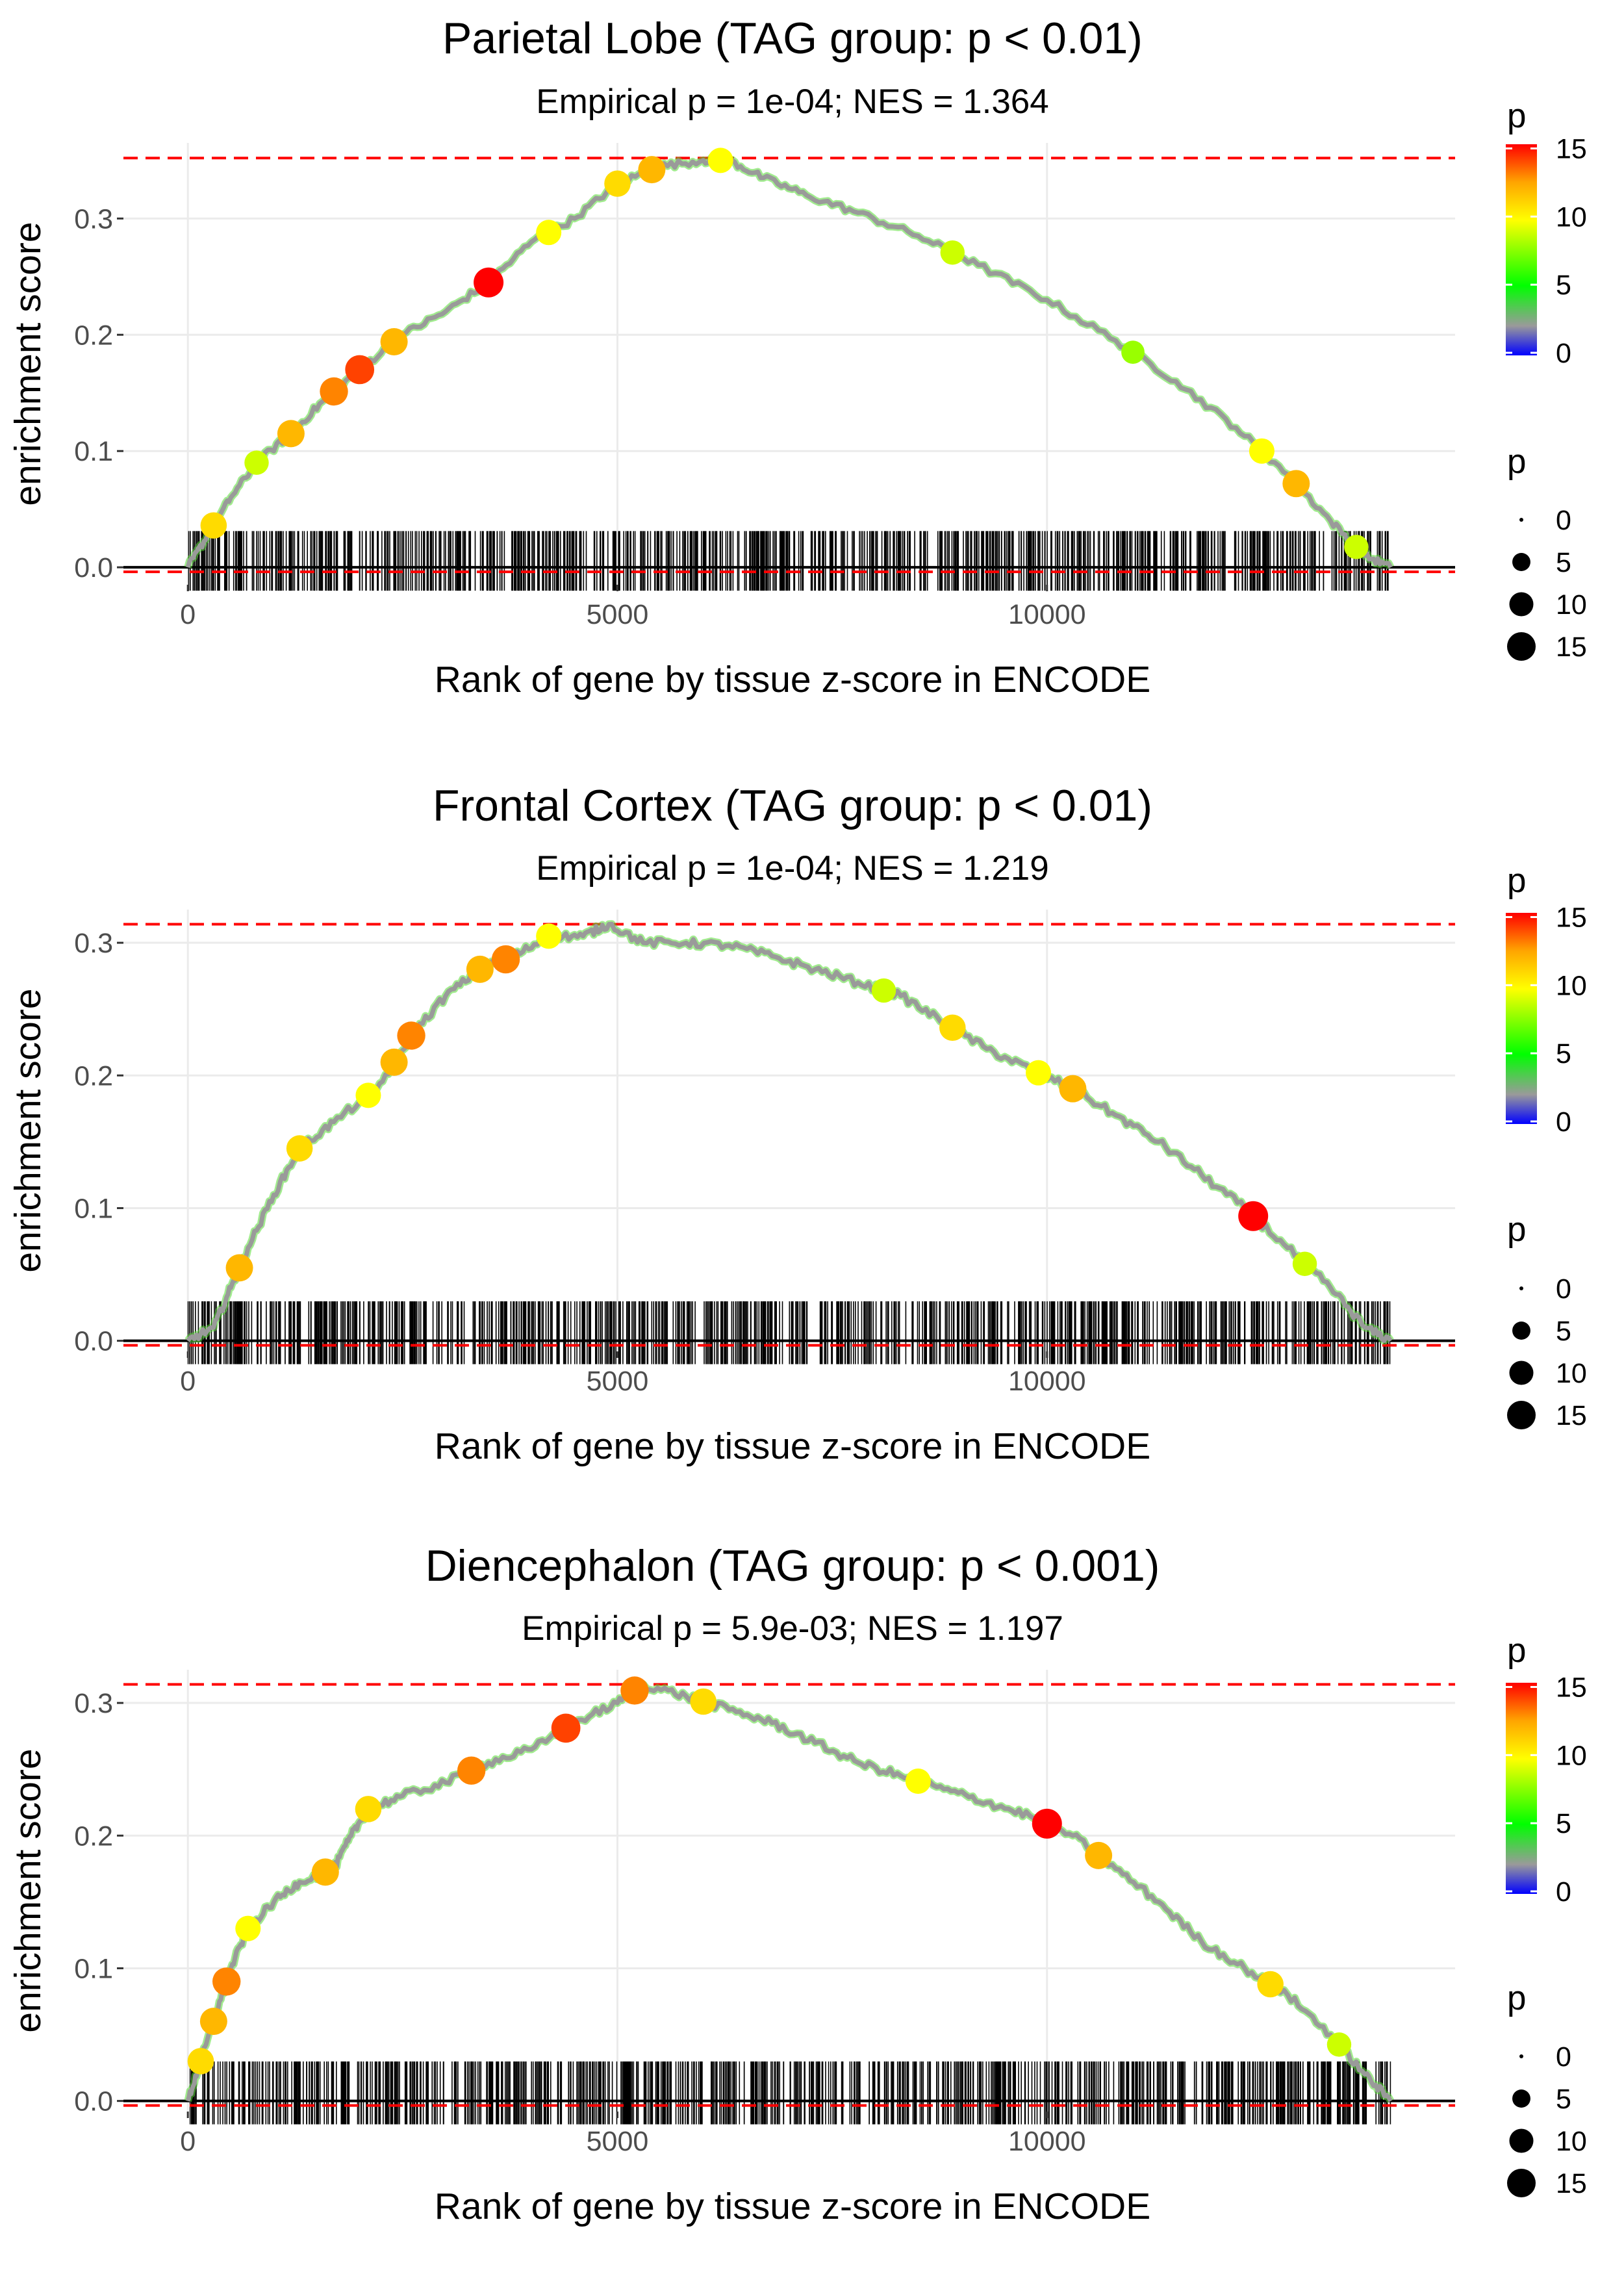 The height and width of the screenshot is (2274, 1624). I want to click on chart-subtitle: Empirical p = 1e-04; NES = 1.364, so click(792, 102).